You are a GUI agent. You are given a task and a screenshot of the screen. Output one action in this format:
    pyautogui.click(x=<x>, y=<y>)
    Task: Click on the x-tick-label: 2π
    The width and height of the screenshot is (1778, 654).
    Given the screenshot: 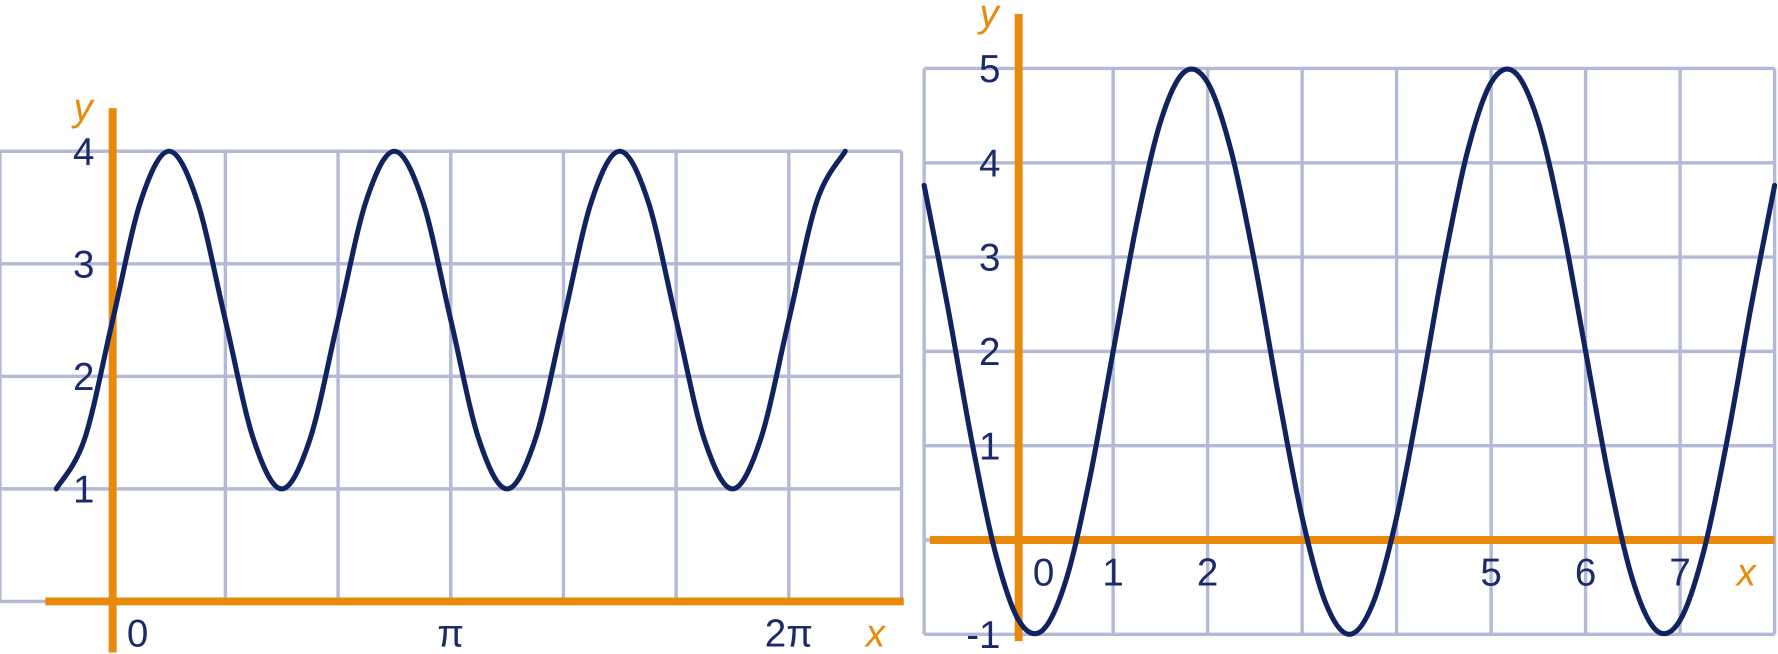 What is the action you would take?
    pyautogui.click(x=789, y=633)
    